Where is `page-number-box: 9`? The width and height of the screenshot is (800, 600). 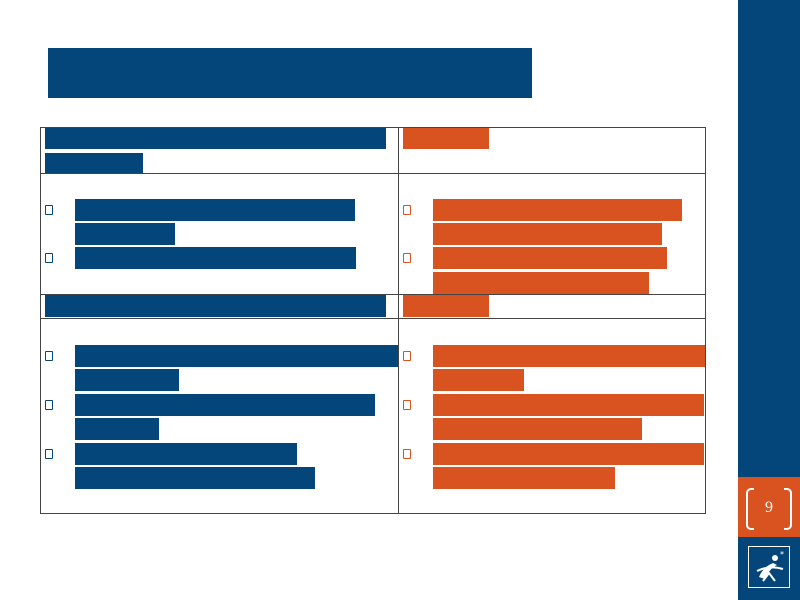
page-number-box: 9 is located at coordinates (769, 507).